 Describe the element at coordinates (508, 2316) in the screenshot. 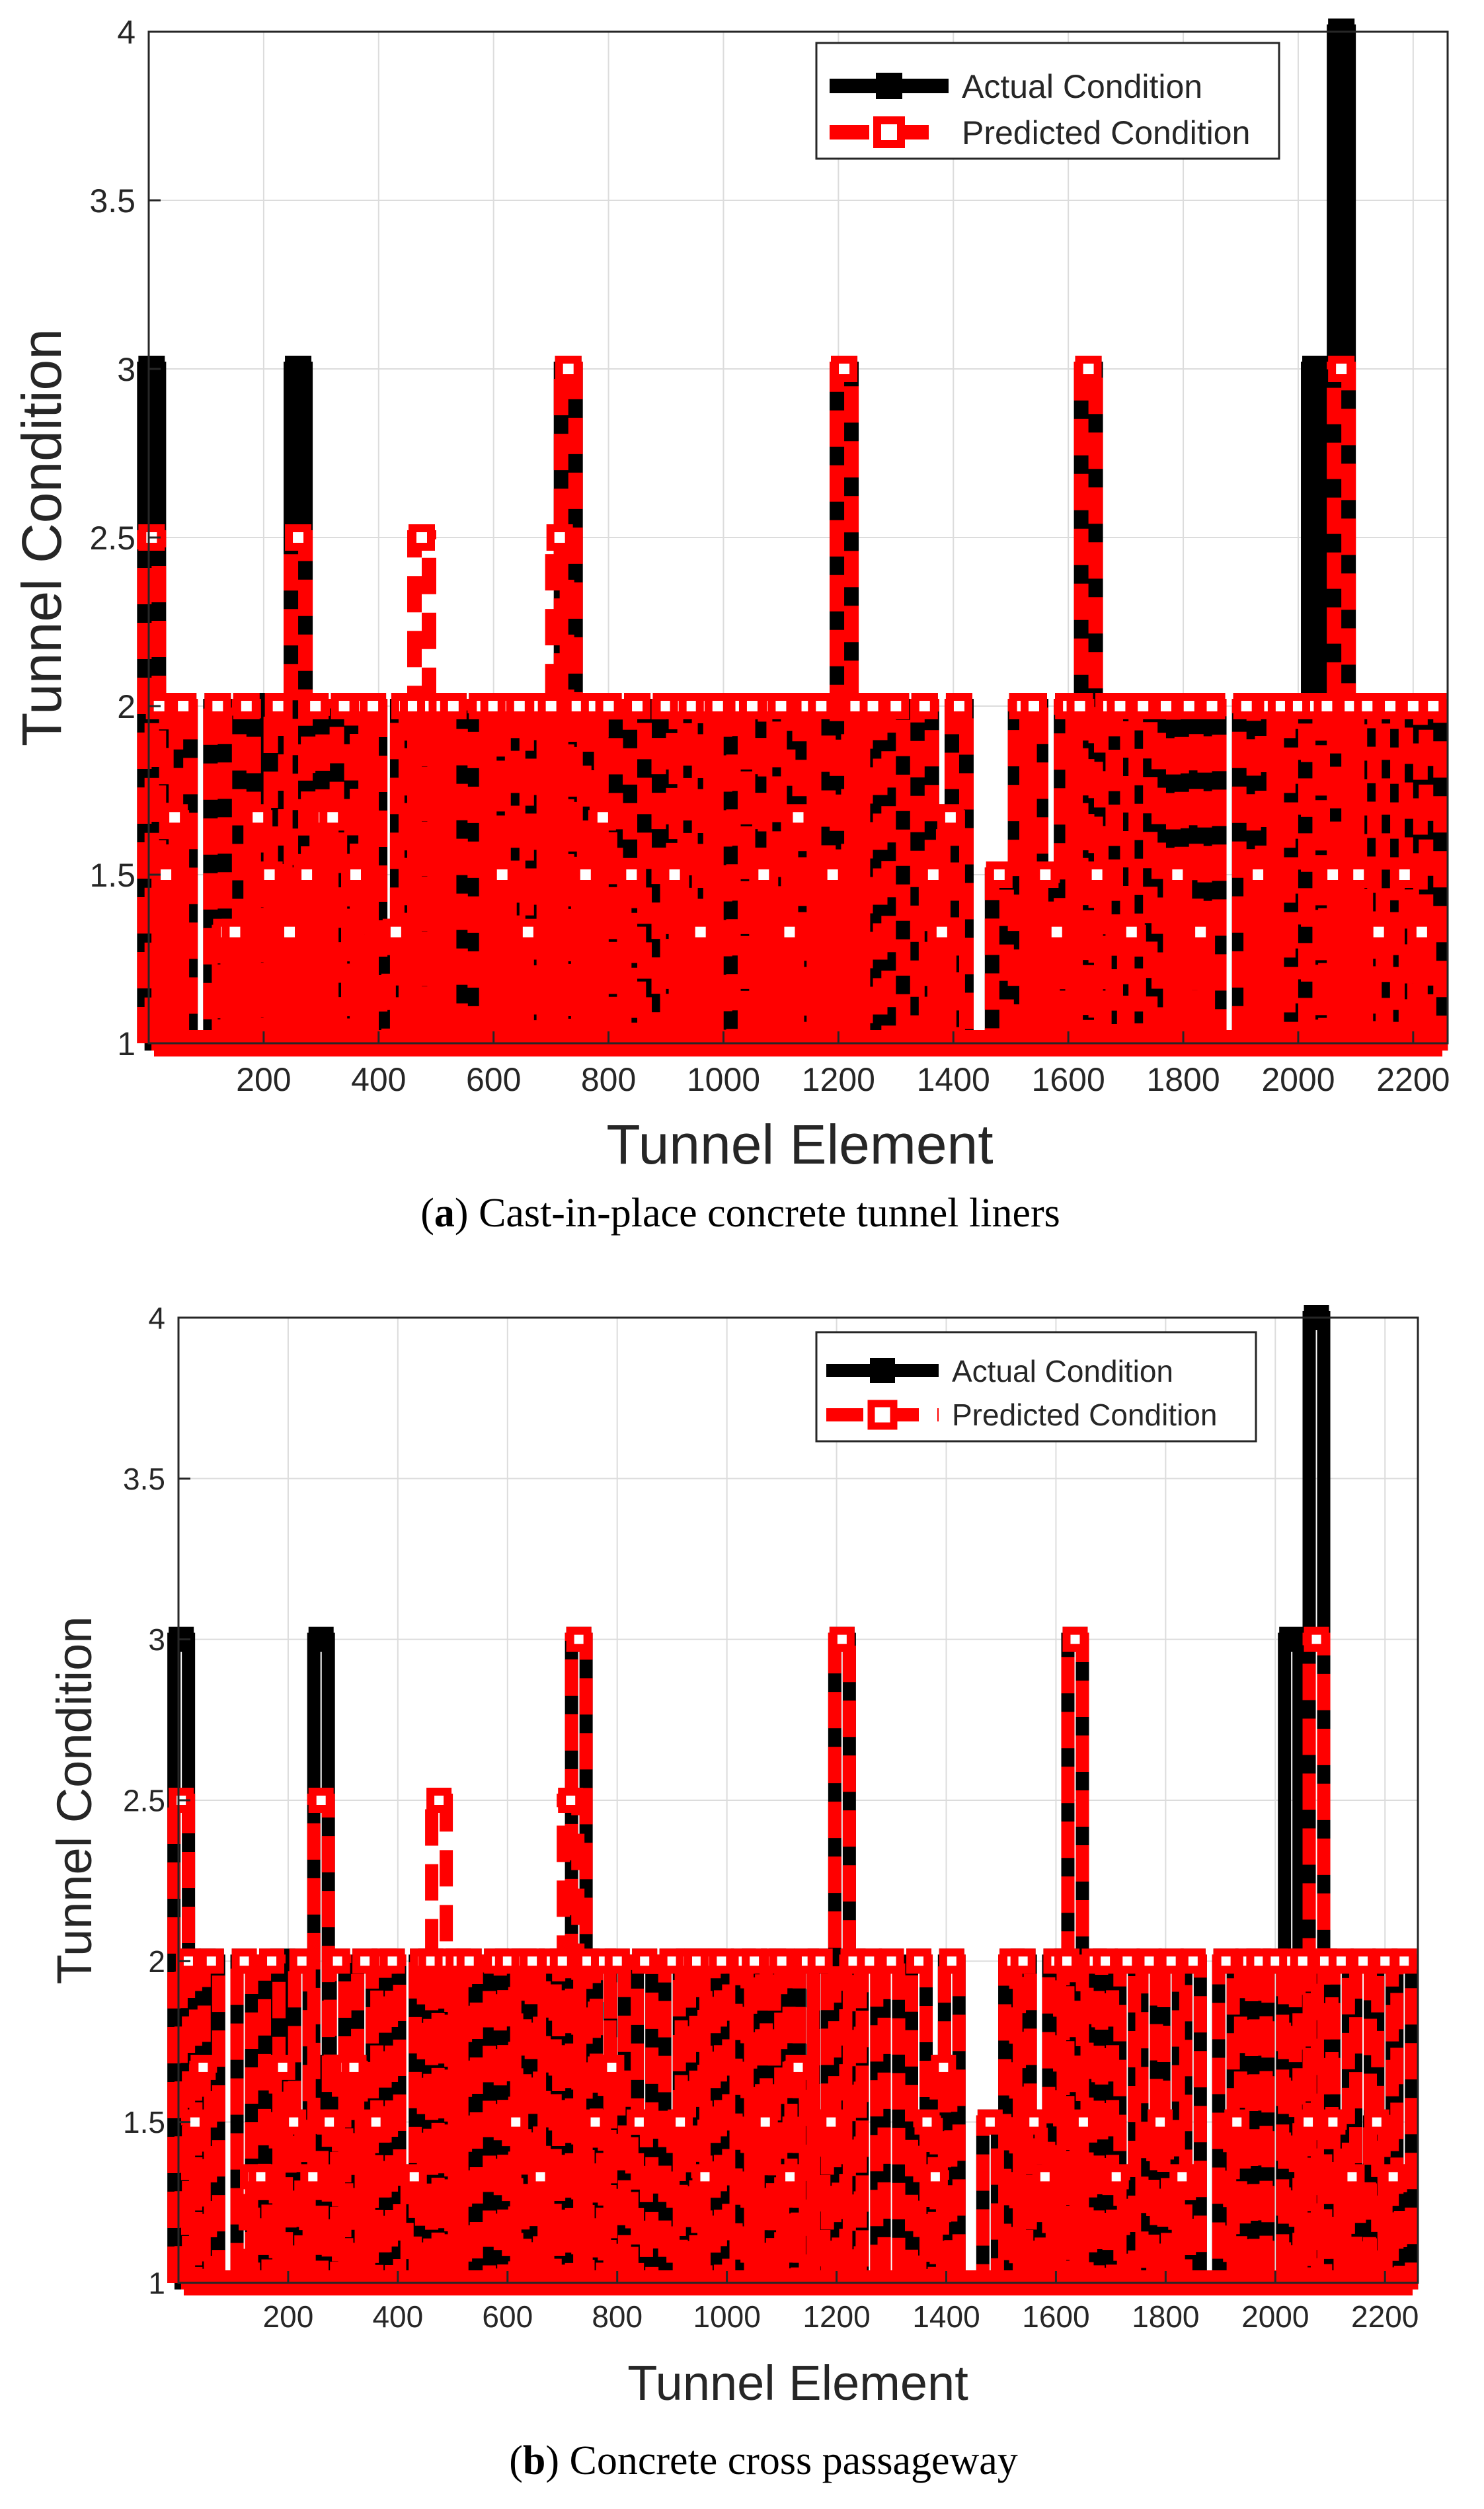

I see `x-tick-label: 600` at that location.